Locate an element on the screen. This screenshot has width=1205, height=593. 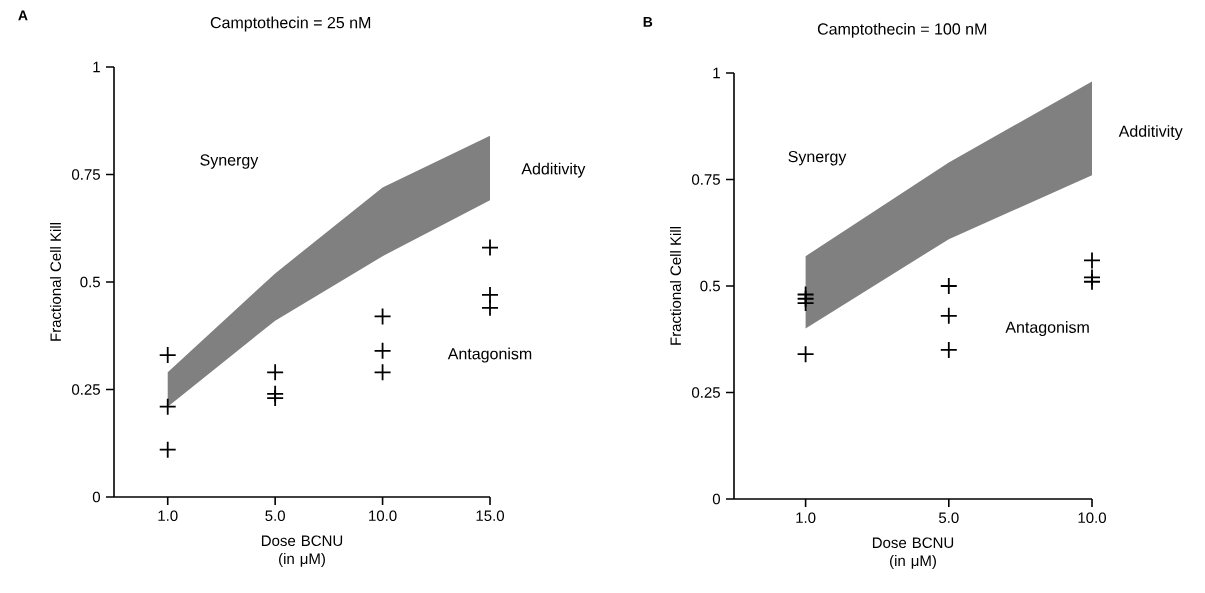
chart-title: B is located at coordinates (648, 22).